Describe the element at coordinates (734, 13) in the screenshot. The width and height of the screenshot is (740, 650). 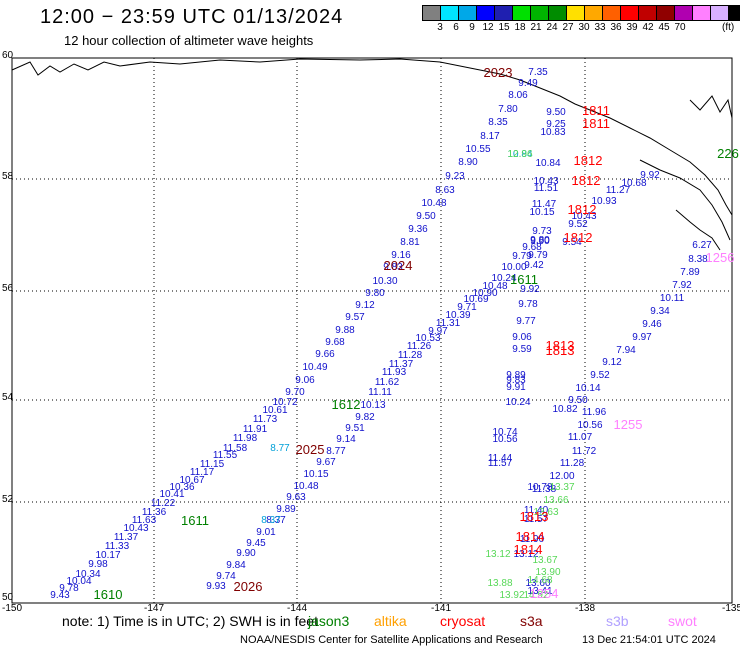
I see `legend-swatch` at that location.